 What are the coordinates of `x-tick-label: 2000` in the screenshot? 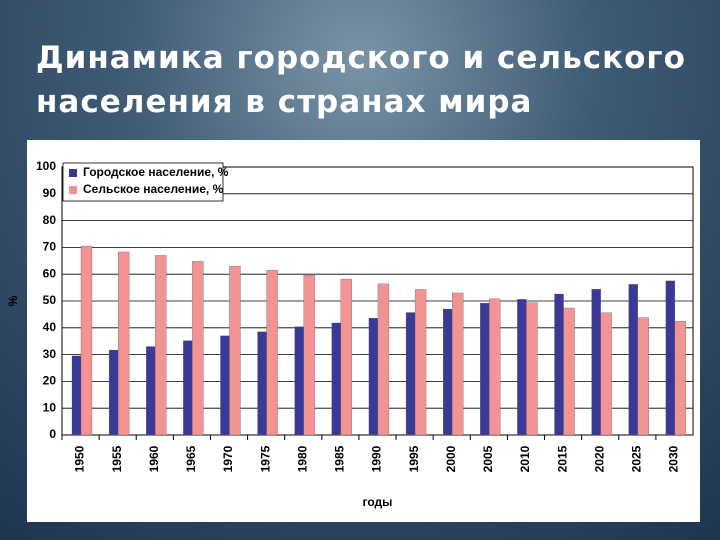 It's located at (451, 458).